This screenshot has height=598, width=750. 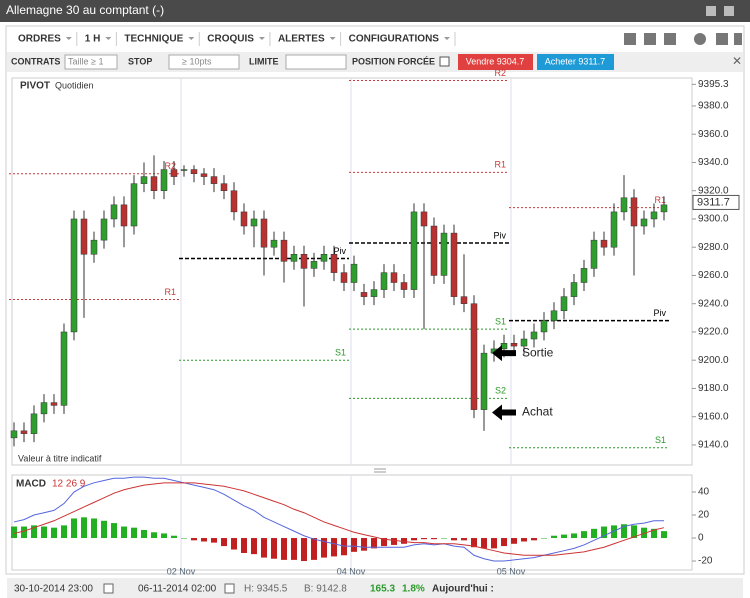 What do you see at coordinates (737, 61) in the screenshot?
I see `close-order-bar: ✕` at bounding box center [737, 61].